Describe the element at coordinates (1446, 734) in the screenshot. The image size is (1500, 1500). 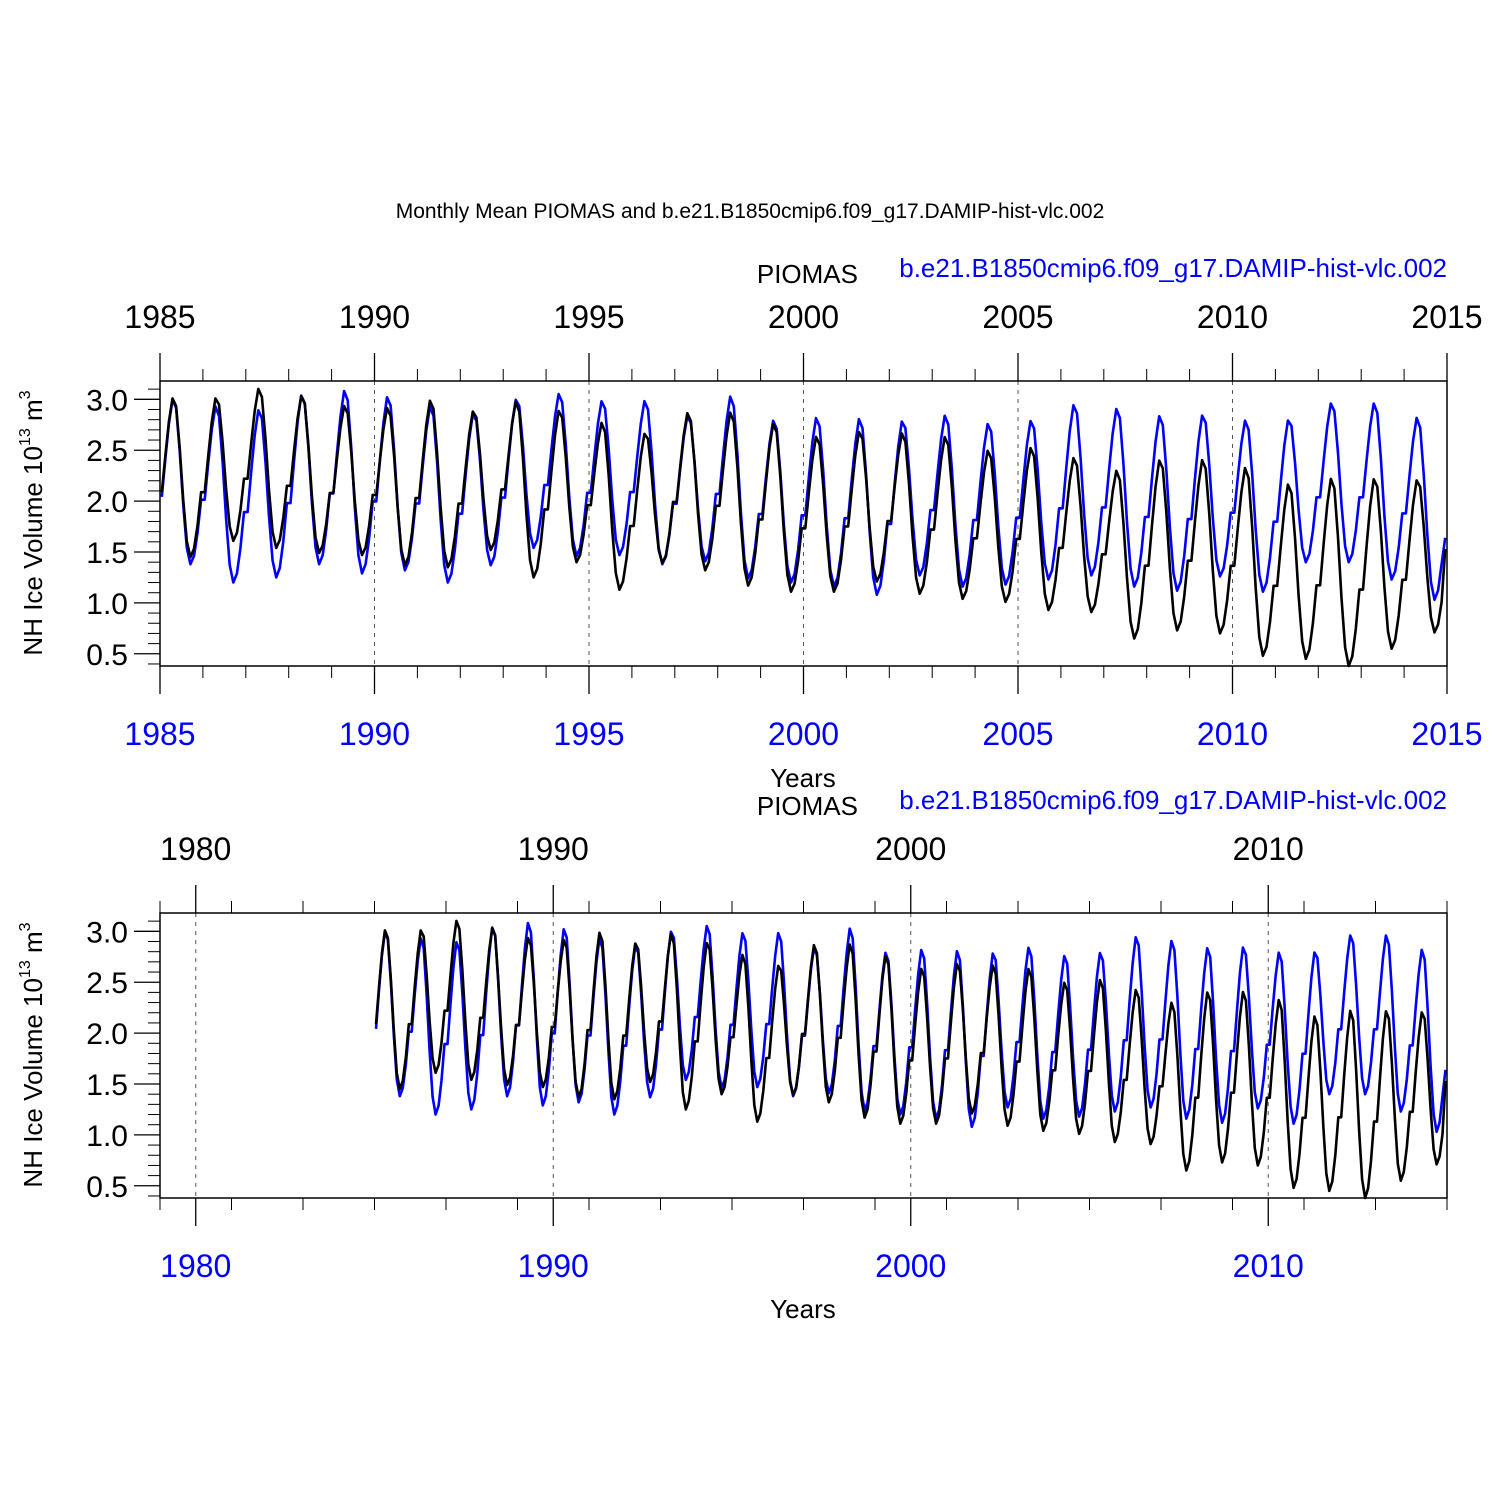
I see `x-tick-label-bottom: 2015` at that location.